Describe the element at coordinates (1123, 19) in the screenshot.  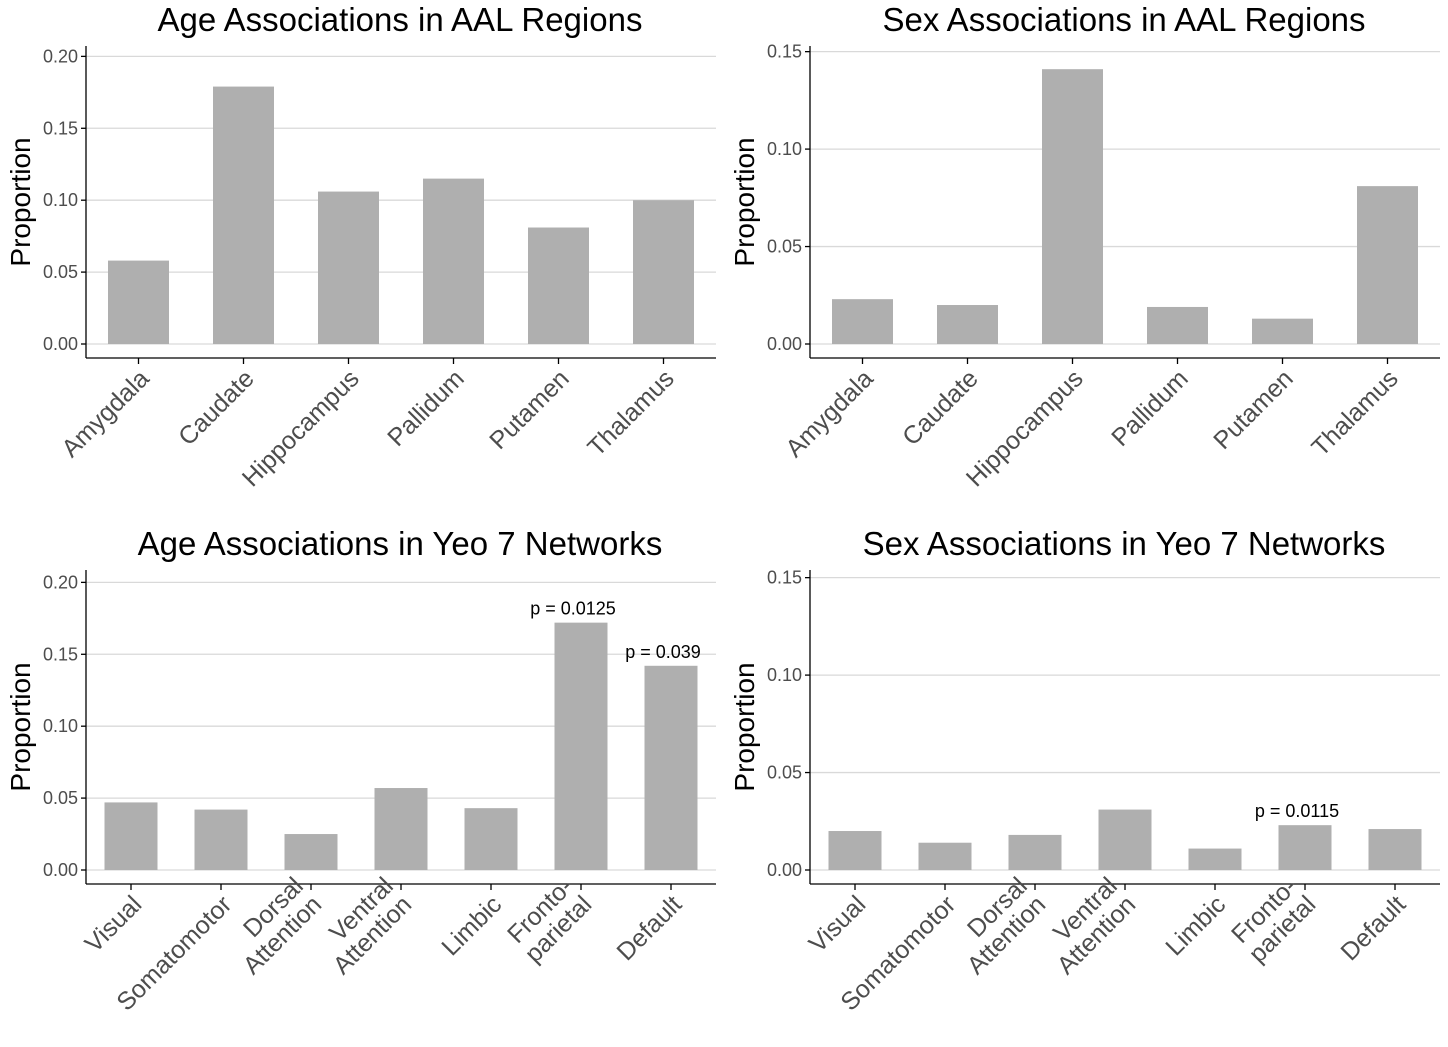
I see `chart-title: Sex Associations in AAL Regions` at that location.